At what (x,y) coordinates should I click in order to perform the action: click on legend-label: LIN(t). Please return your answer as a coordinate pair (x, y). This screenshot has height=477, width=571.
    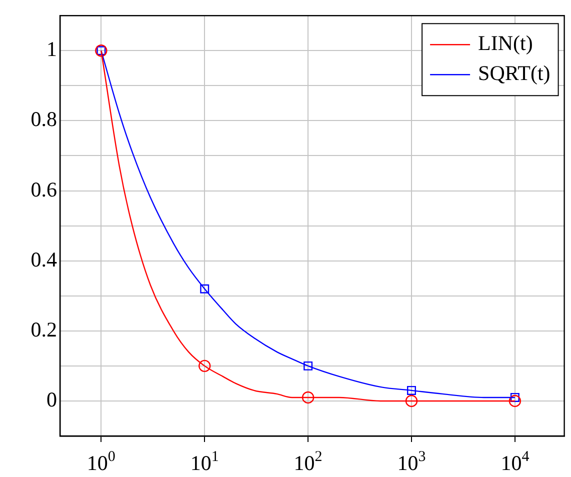
    Looking at the image, I should click on (505, 43).